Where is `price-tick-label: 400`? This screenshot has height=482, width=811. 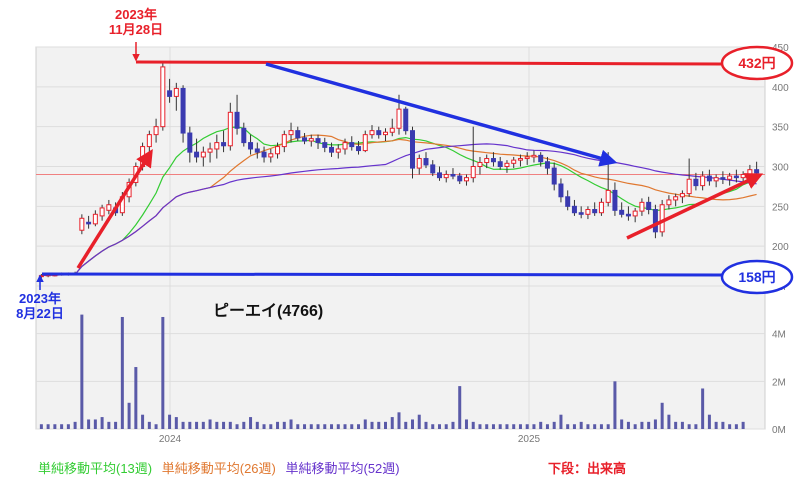
price-tick-label: 400 is located at coordinates (780, 88).